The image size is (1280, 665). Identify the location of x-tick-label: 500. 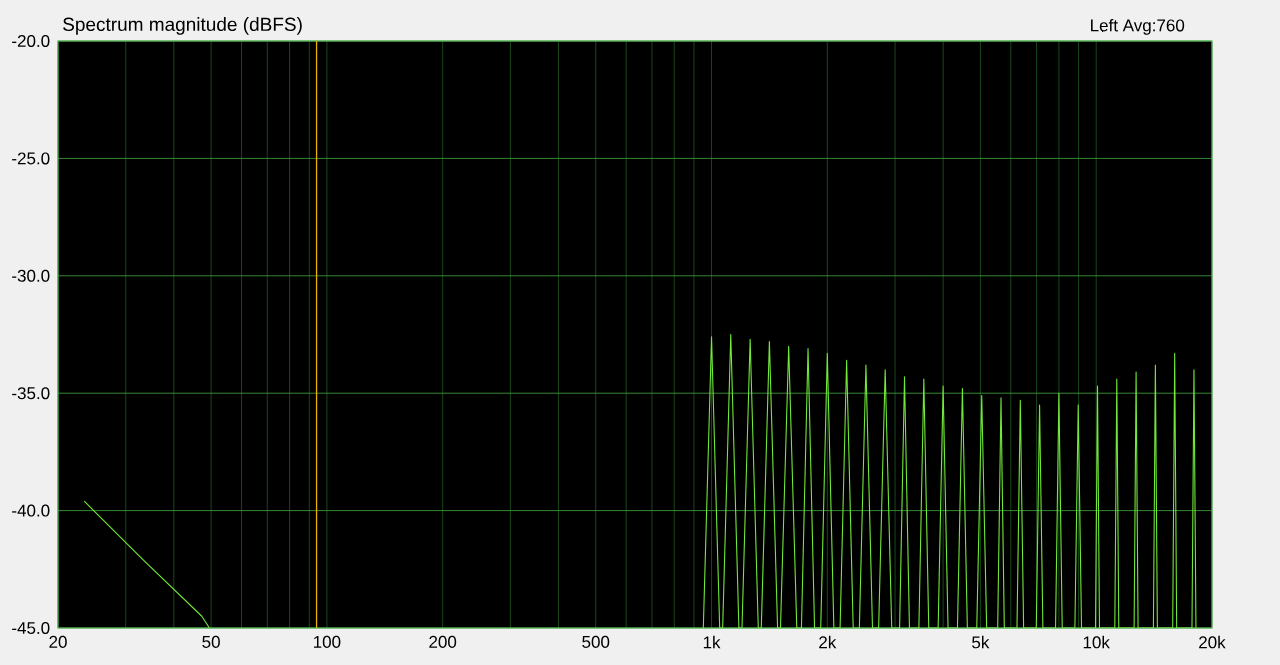
(596, 641).